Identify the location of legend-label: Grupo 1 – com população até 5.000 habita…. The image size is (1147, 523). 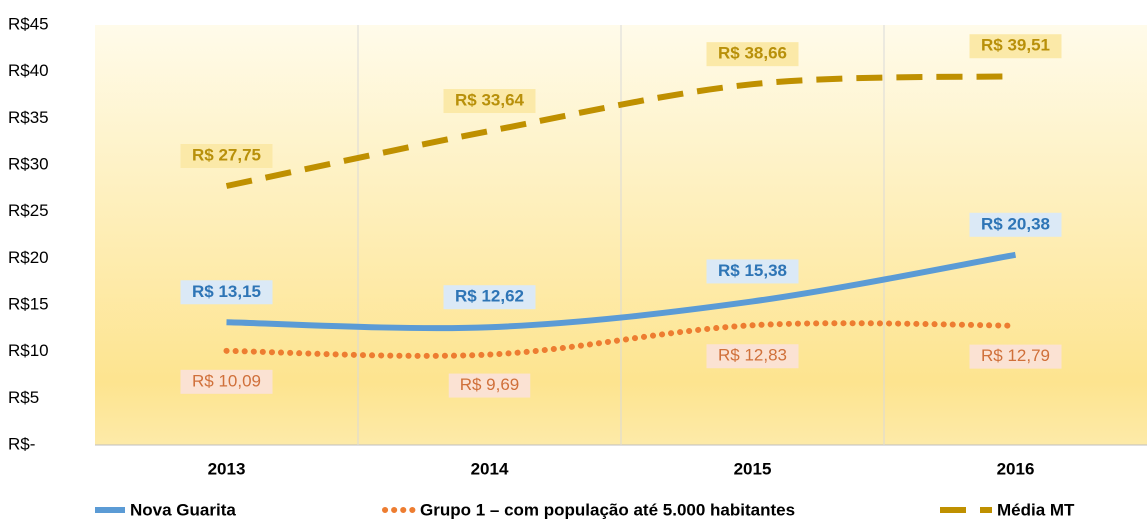
(607, 509).